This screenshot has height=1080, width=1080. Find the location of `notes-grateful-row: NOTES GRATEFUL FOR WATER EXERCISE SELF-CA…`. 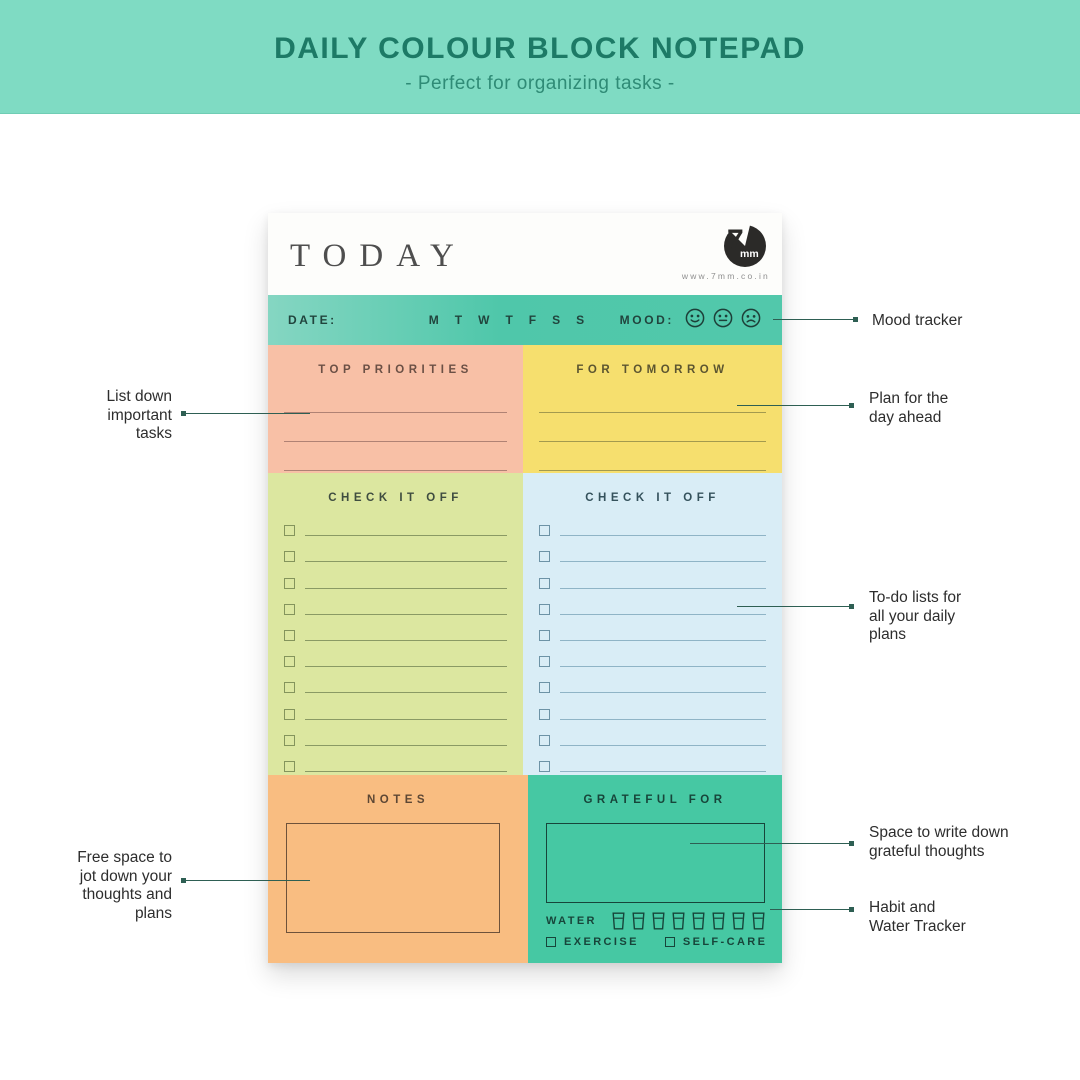

notes-grateful-row: NOTES GRATEFUL FOR WATER EXERCISE SELF-CA… is located at coordinates (525, 869).